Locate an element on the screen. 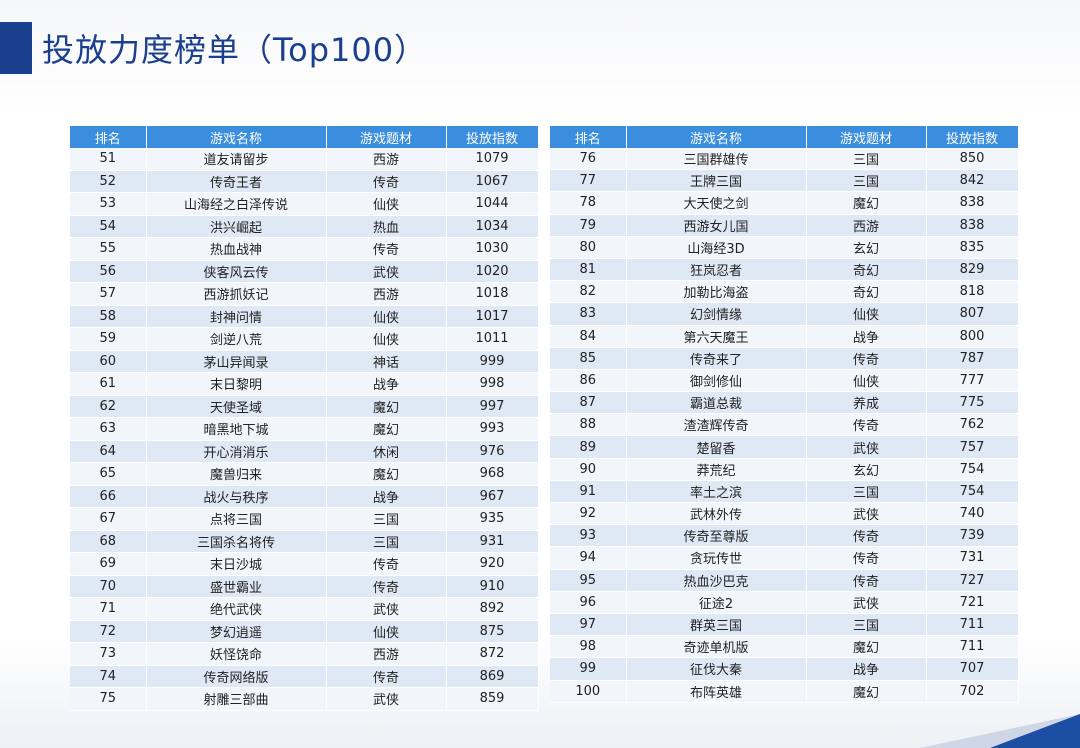 Image resolution: width=1080 pixels, height=748 pixels. table-row: 85 传奇来了 传奇 787 is located at coordinates (784, 358).